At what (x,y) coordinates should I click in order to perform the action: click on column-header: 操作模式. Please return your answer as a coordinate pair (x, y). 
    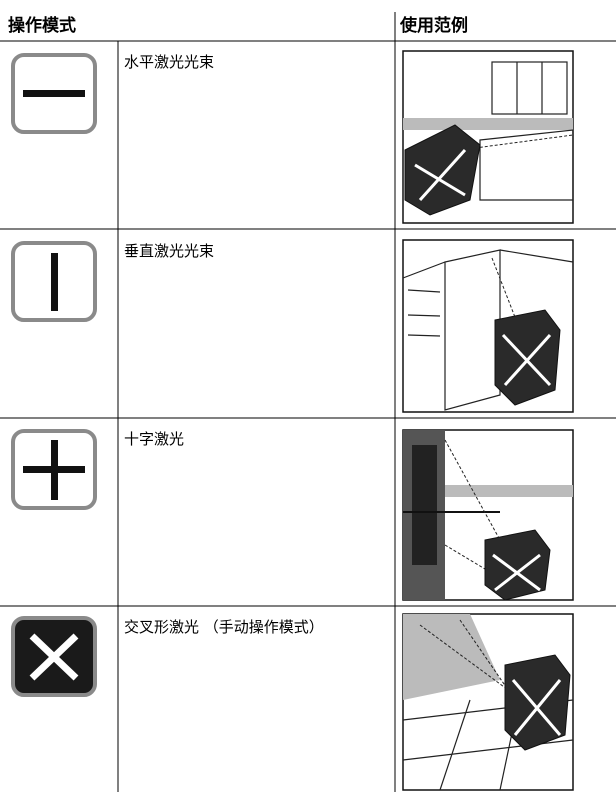
    Looking at the image, I should click on (42, 25).